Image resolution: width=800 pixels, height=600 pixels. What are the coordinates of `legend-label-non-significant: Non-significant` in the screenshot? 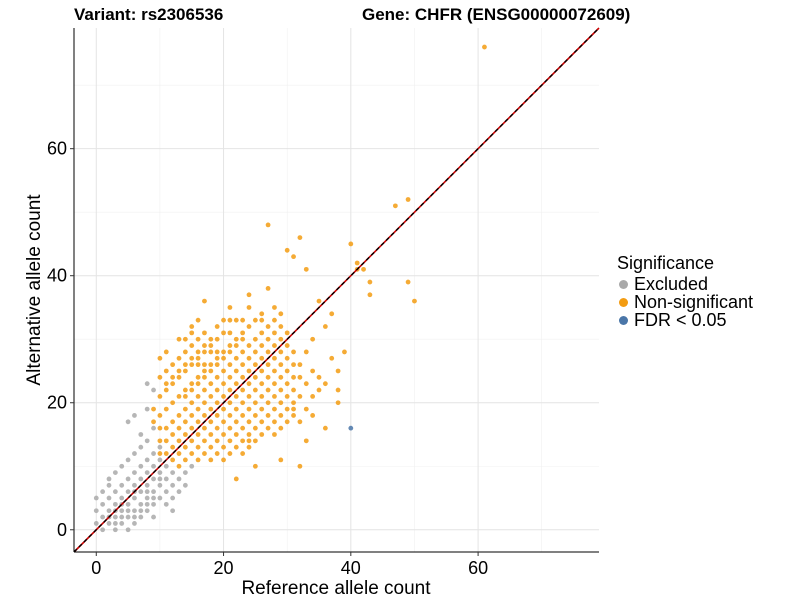 It's located at (694, 302).